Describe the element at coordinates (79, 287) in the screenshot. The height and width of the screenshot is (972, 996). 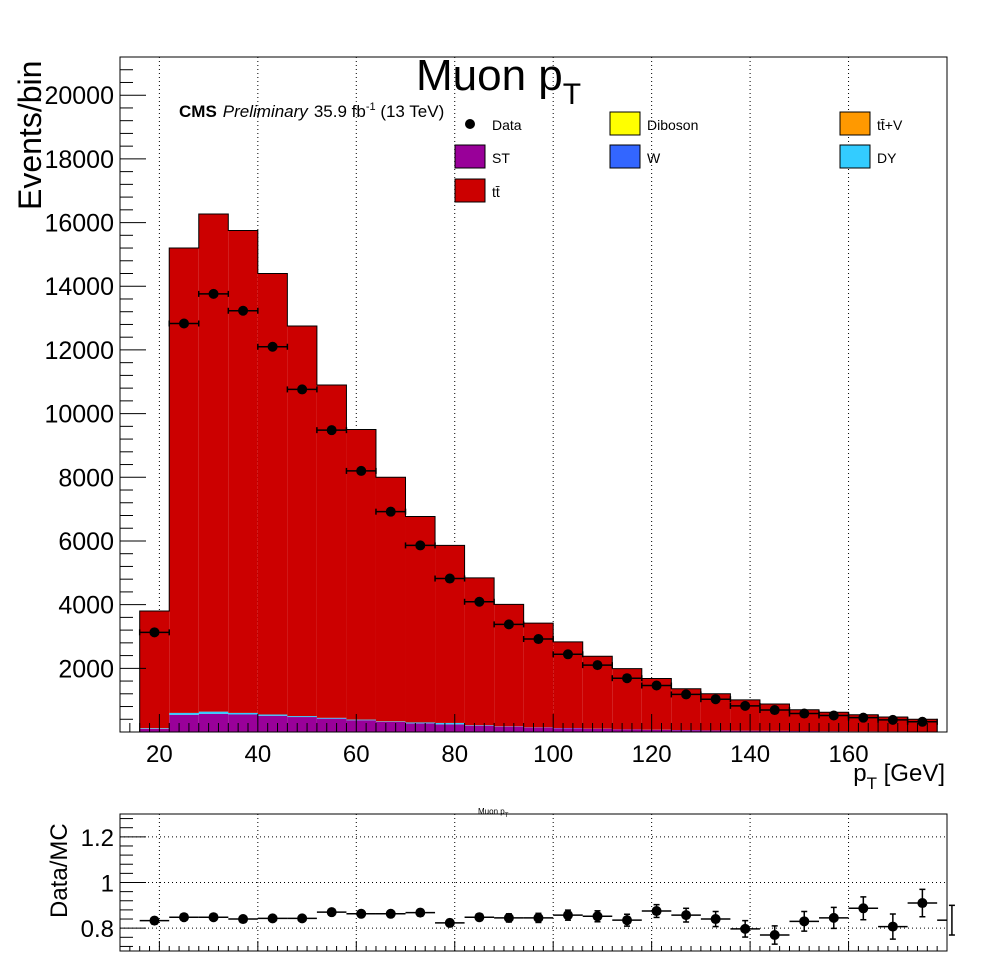
I see `y-tick-label: 14000` at that location.